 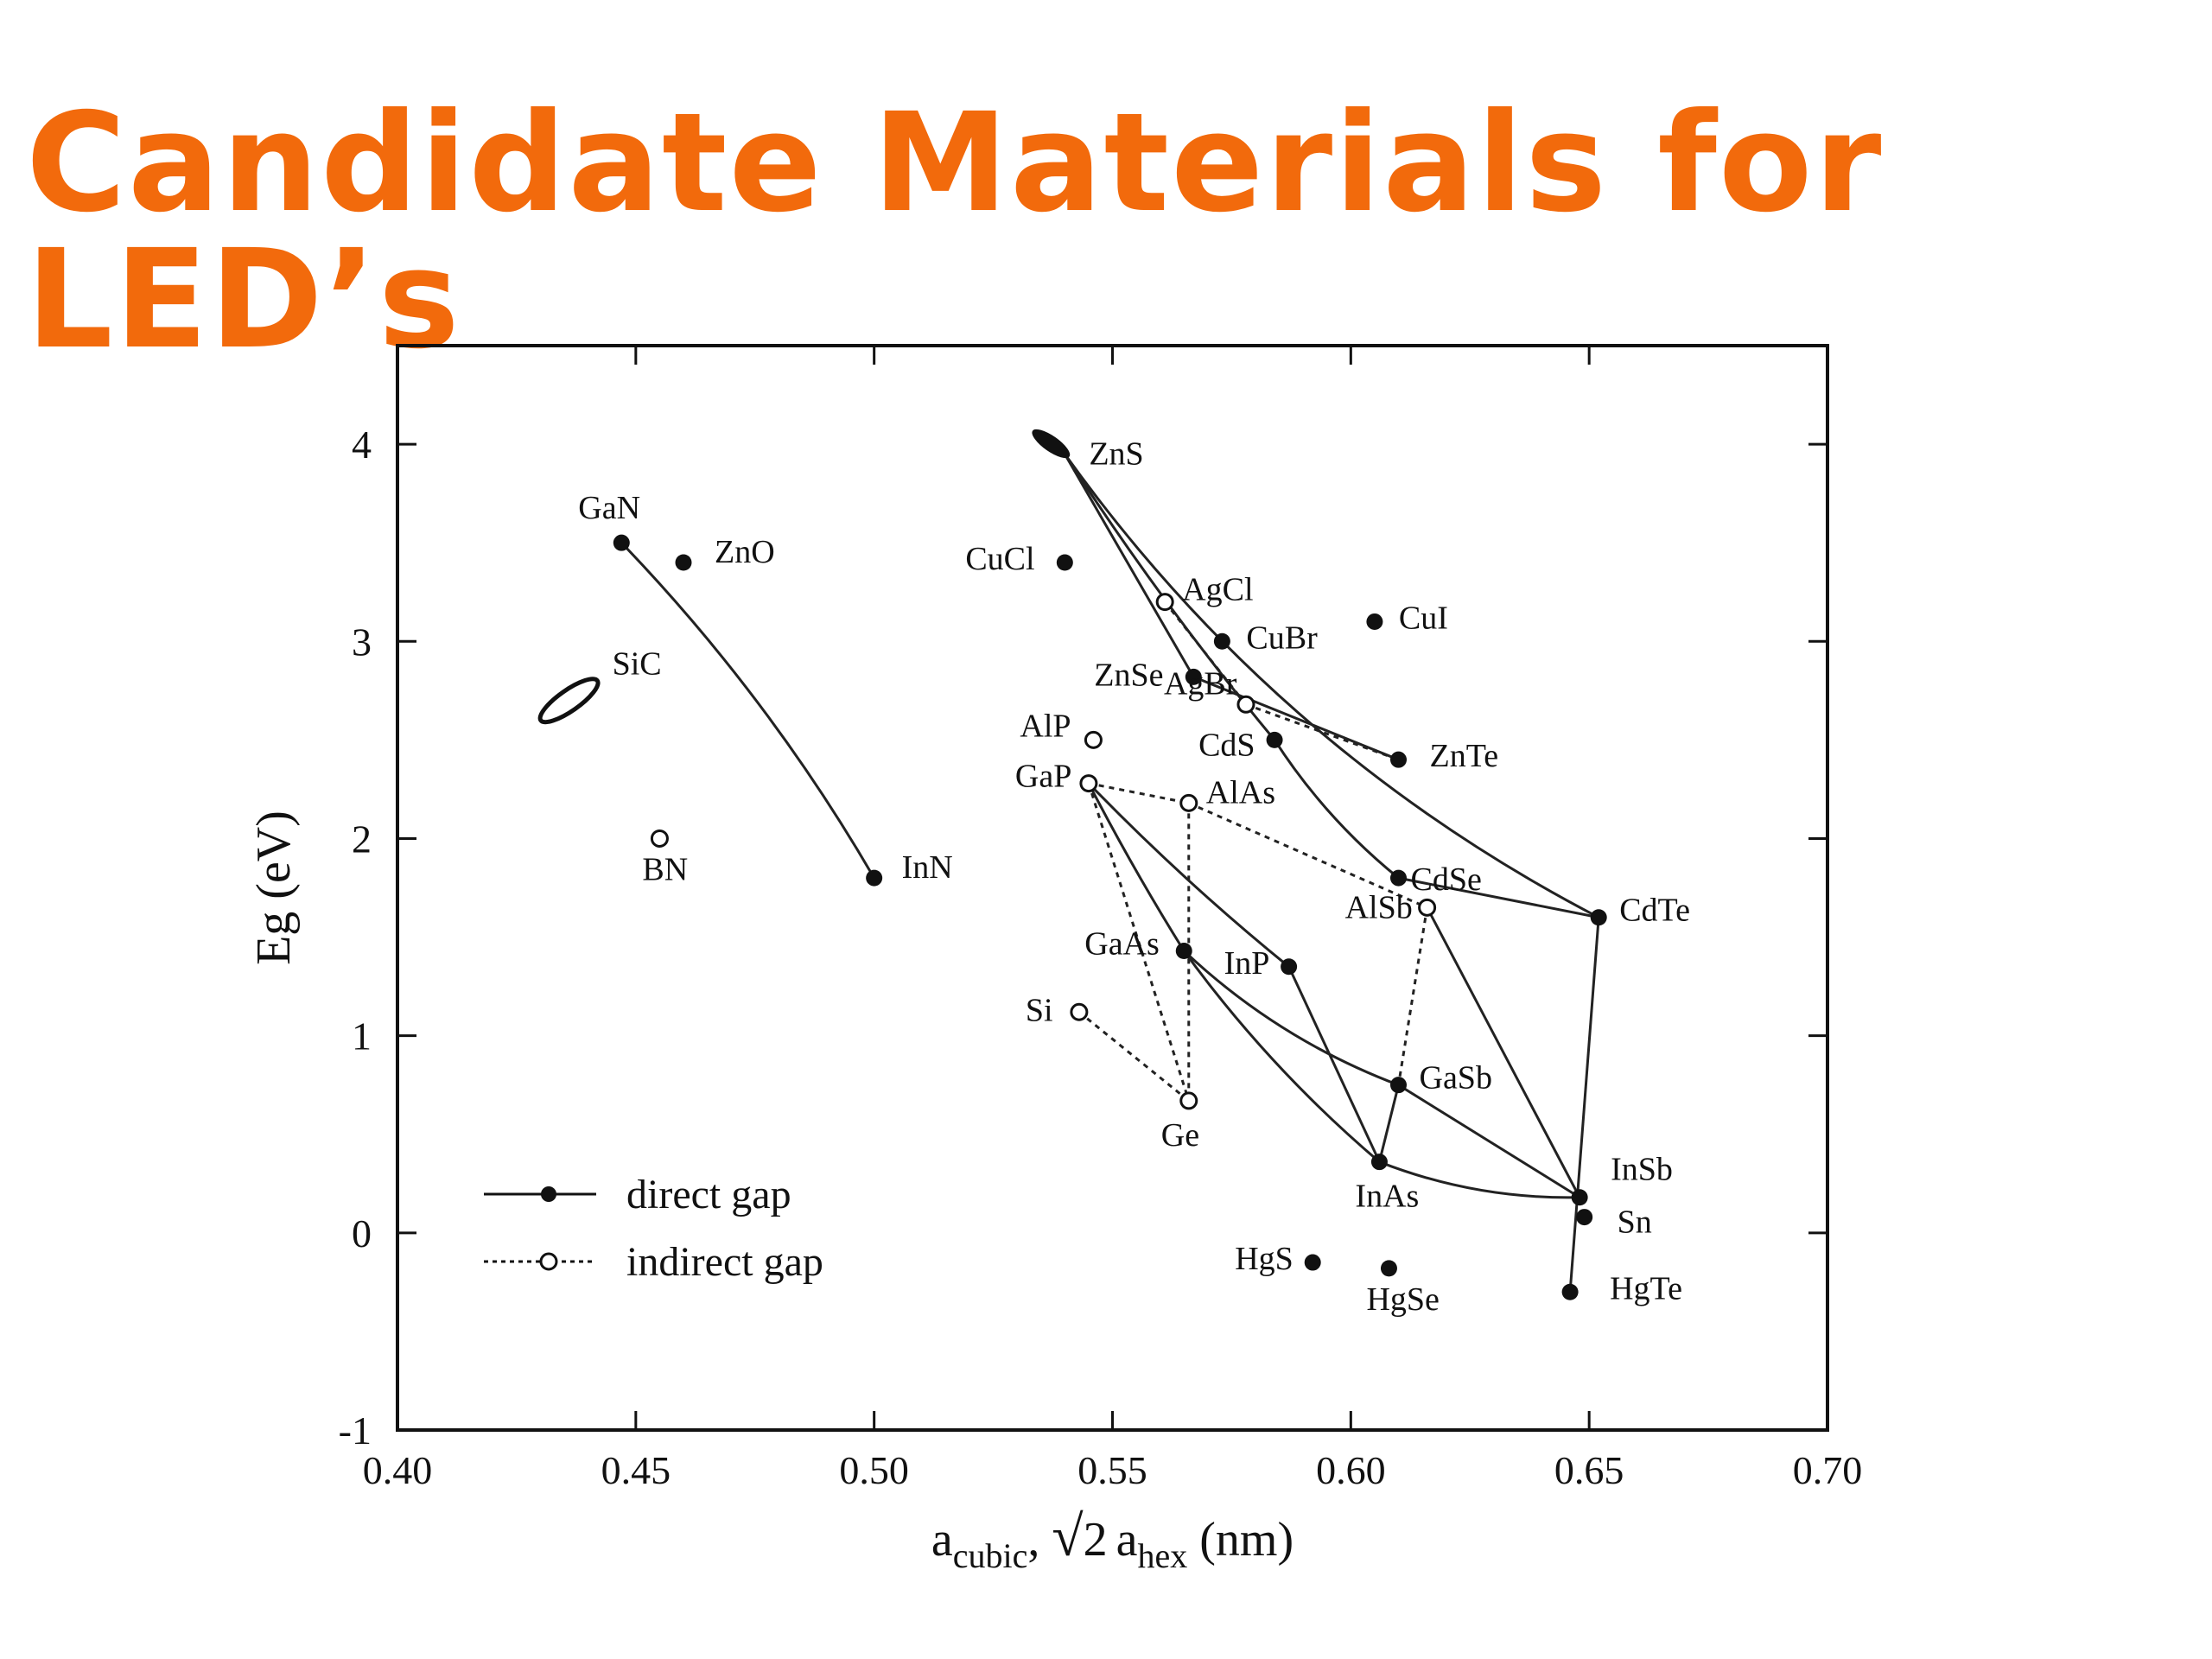 I want to click on point-label: HgTe, so click(x=1646, y=1288).